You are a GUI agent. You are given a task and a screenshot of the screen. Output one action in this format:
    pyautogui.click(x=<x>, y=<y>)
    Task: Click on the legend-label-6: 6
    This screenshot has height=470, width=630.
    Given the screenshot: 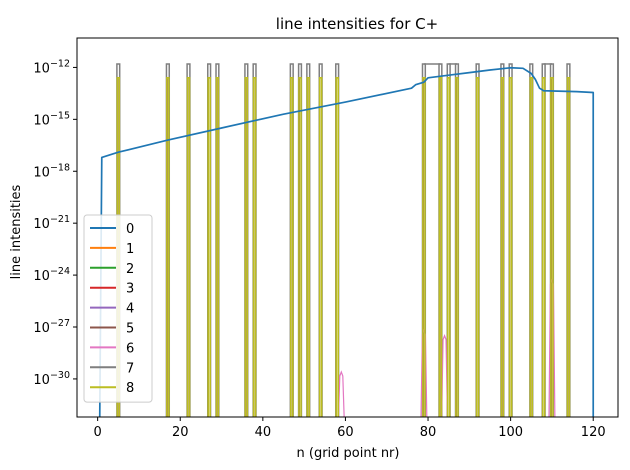 What is the action you would take?
    pyautogui.click(x=130, y=348)
    